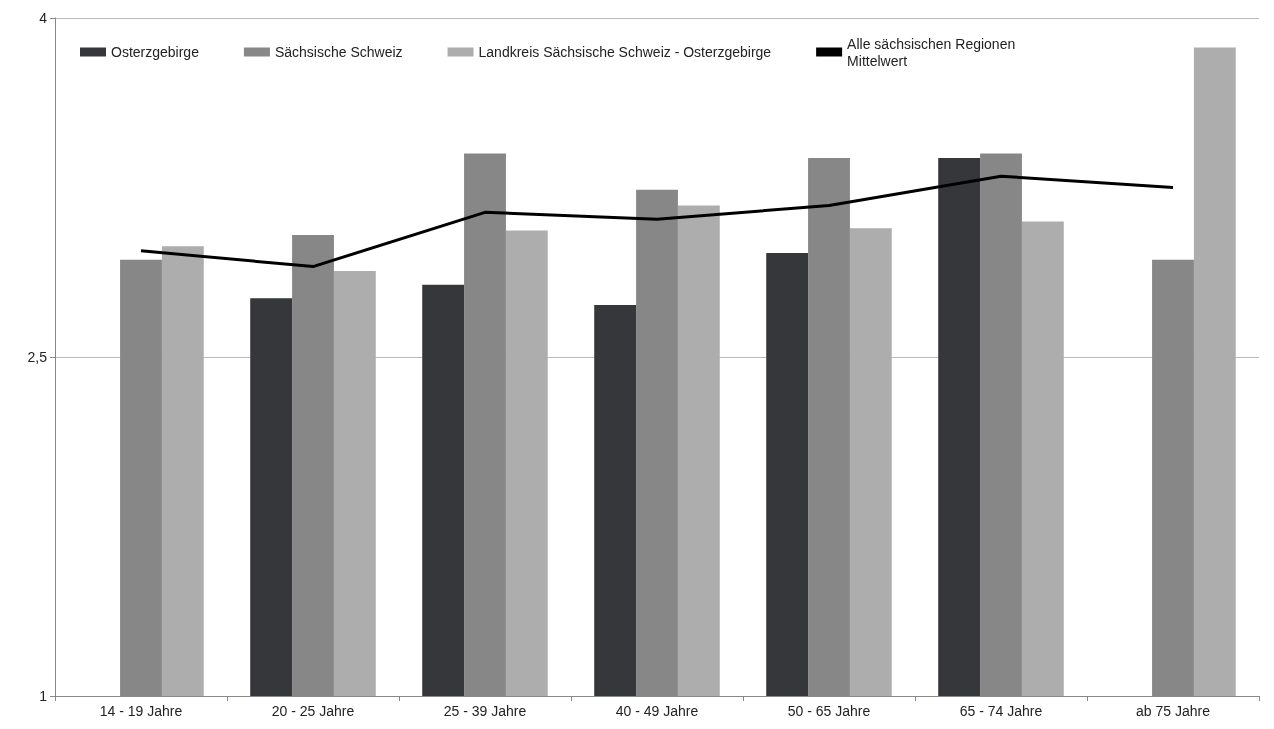  Describe the element at coordinates (1173, 711) in the screenshot. I see `x-tick-label: ab 75 Jahre` at that location.